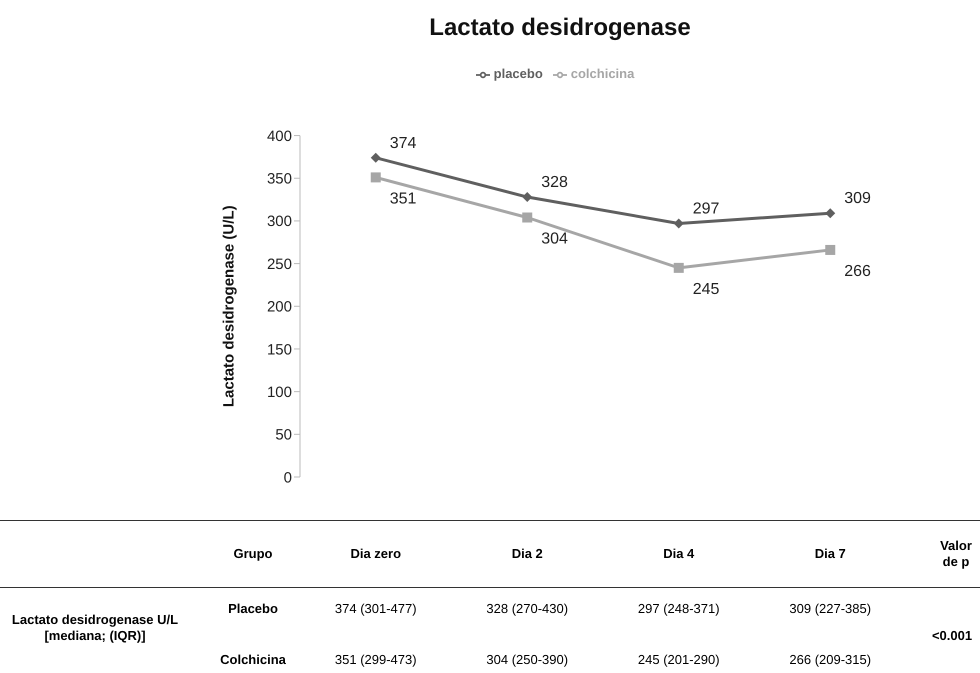 The width and height of the screenshot is (980, 673). What do you see at coordinates (830, 609) in the screenshot?
I see `text: 309 (227-385)` at bounding box center [830, 609].